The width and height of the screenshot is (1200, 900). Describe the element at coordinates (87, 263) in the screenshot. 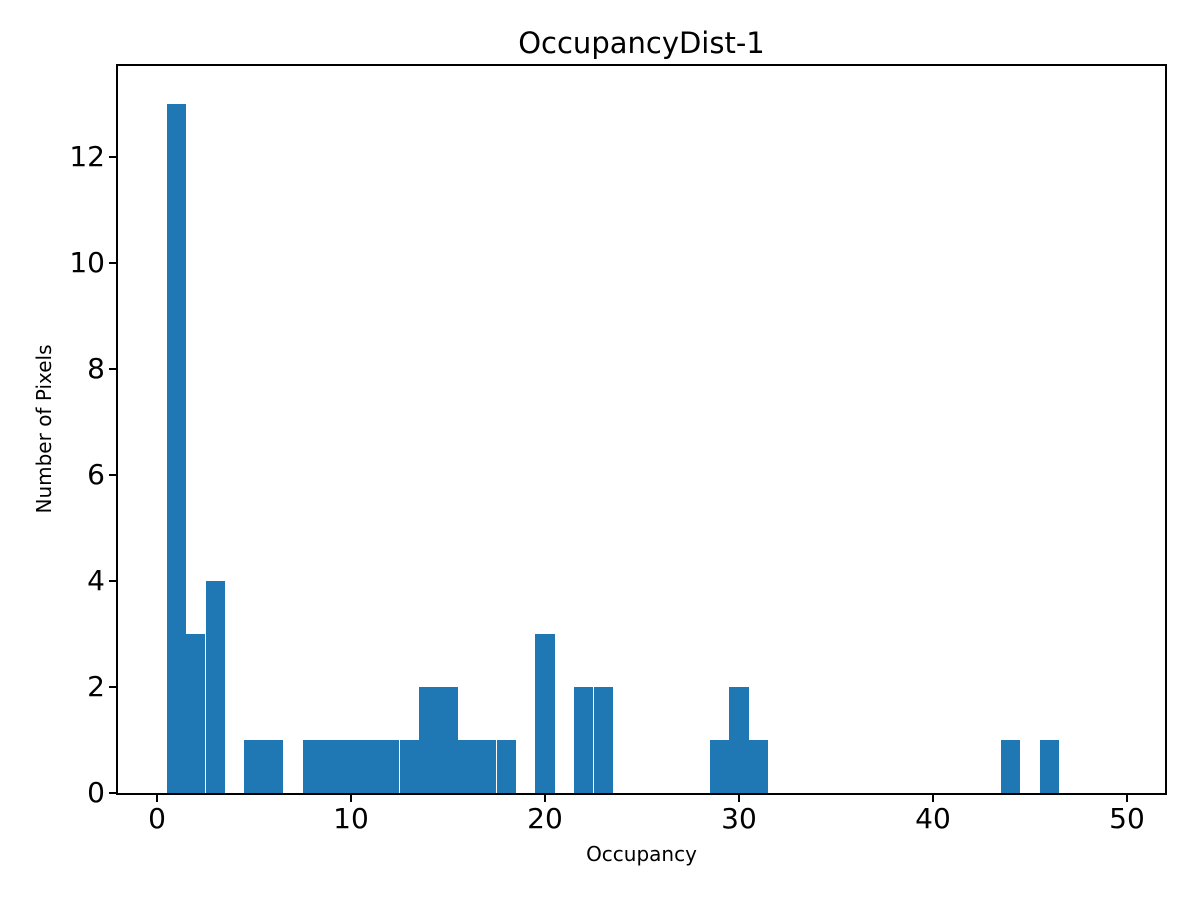

I see `y-tick-label: 10` at that location.